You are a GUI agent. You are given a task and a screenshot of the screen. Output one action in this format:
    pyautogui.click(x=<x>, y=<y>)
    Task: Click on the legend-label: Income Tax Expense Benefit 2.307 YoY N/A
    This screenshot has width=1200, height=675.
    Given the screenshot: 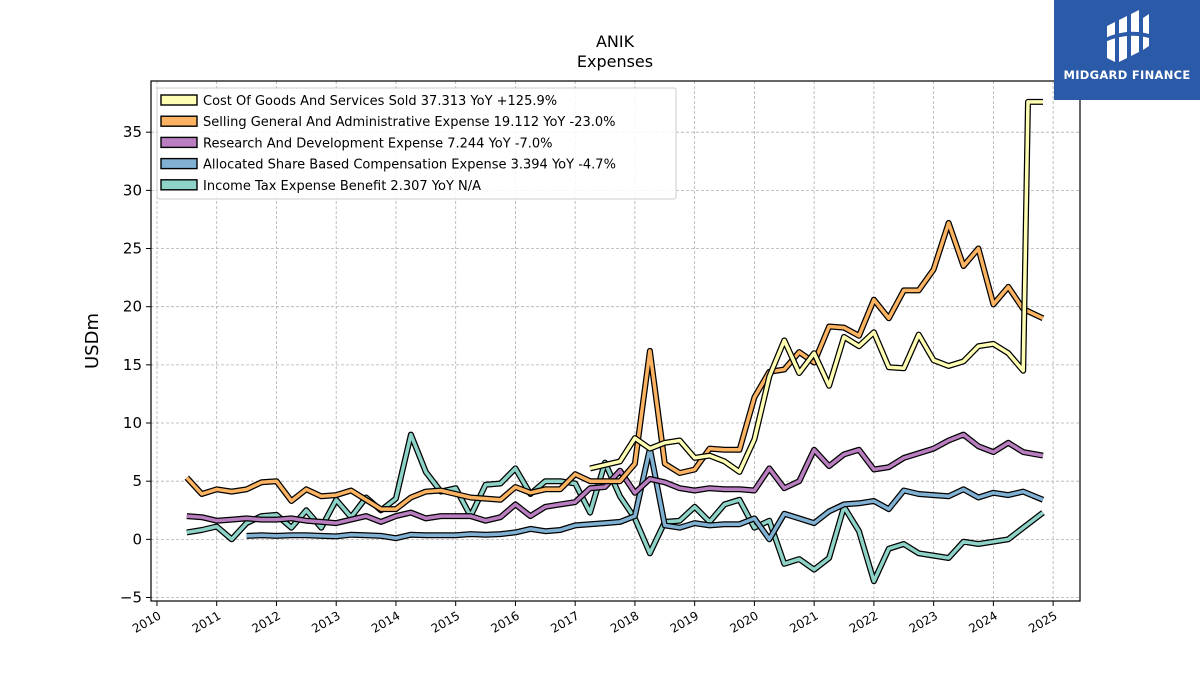 What is the action you would take?
    pyautogui.click(x=342, y=186)
    